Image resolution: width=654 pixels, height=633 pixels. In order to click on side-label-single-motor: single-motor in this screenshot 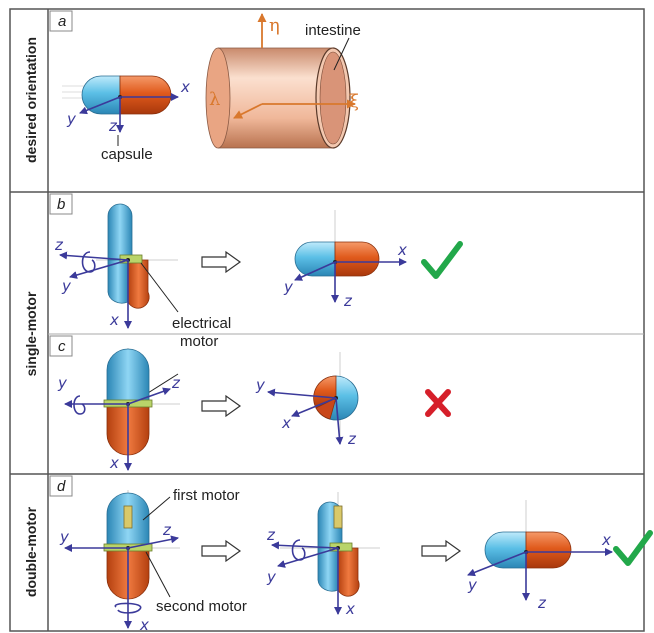, I will do `click(31, 333)`.